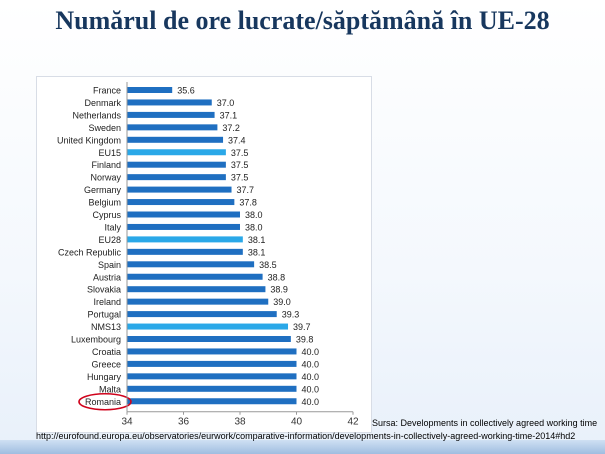  I want to click on category-label: EU15, so click(109, 153).